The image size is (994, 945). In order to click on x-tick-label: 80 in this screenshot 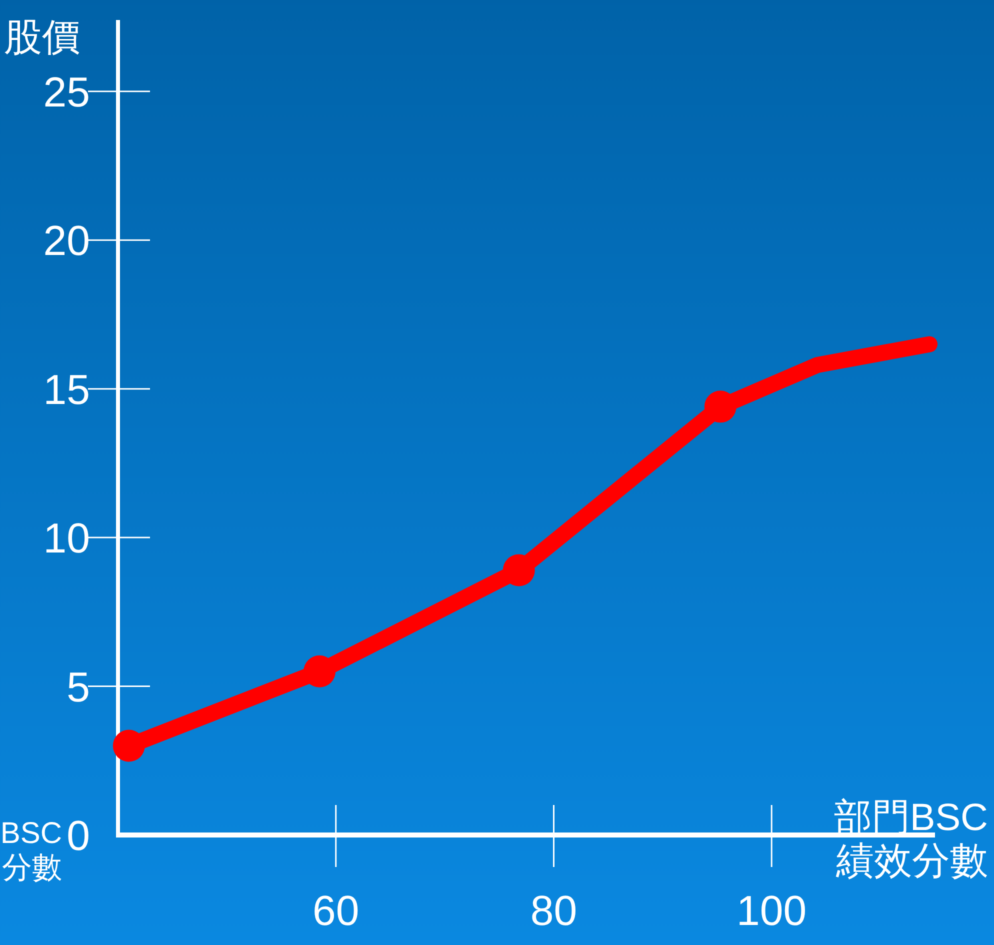, I will do `click(554, 910)`.